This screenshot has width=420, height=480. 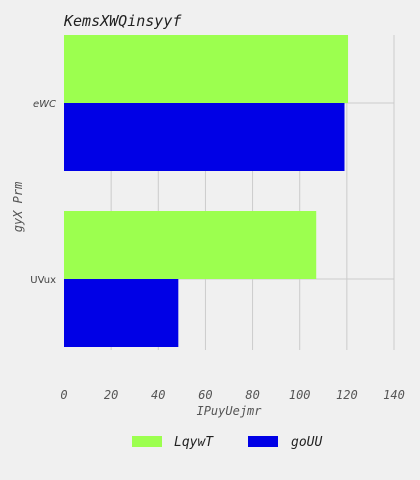 What do you see at coordinates (263, 441) in the screenshot?
I see `legend-swatch-gouu` at bounding box center [263, 441].